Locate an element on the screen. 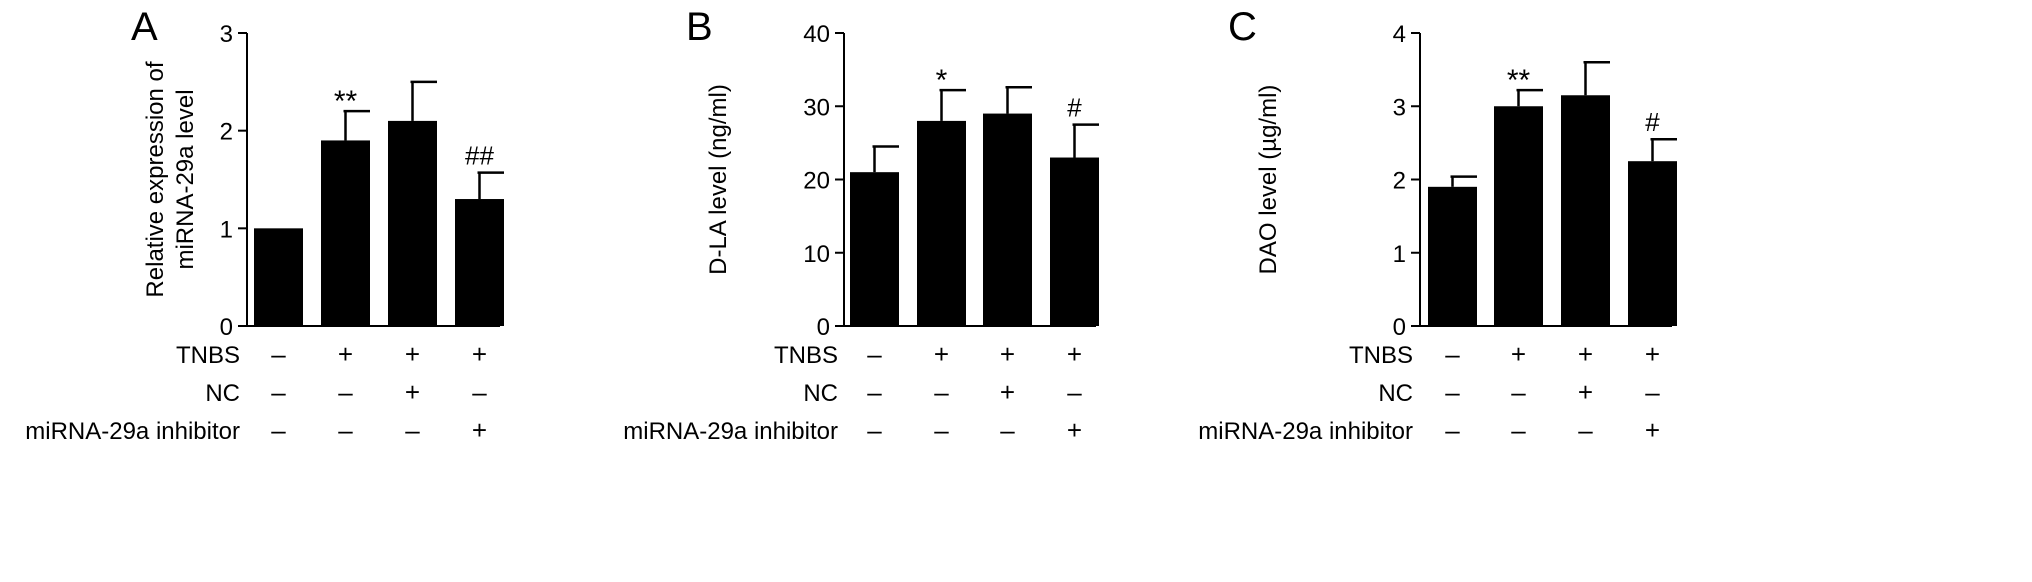  y-axis-label: miRNA-29a level is located at coordinates (185, 179).